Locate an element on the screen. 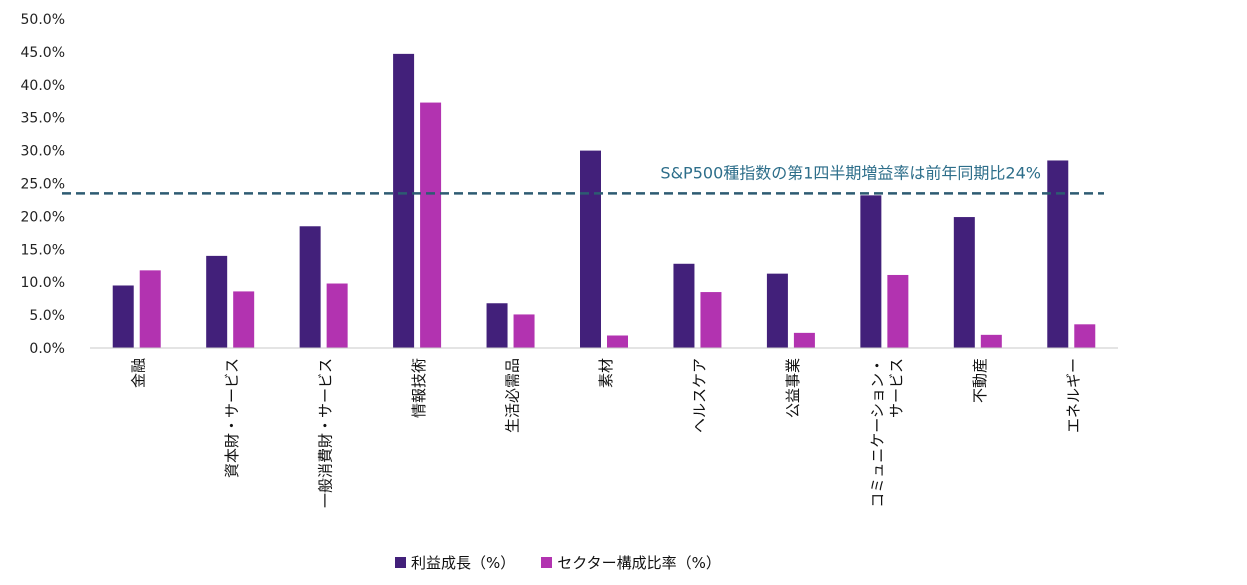 Image resolution: width=1247 pixels, height=585 pixels. x-tick-label: ヘルスケア is located at coordinates (699, 395).